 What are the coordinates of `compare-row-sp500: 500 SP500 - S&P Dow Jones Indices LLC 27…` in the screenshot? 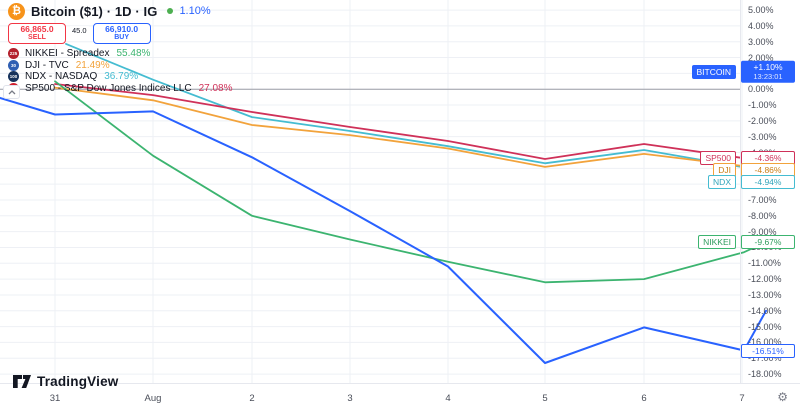 It's located at (120, 88).